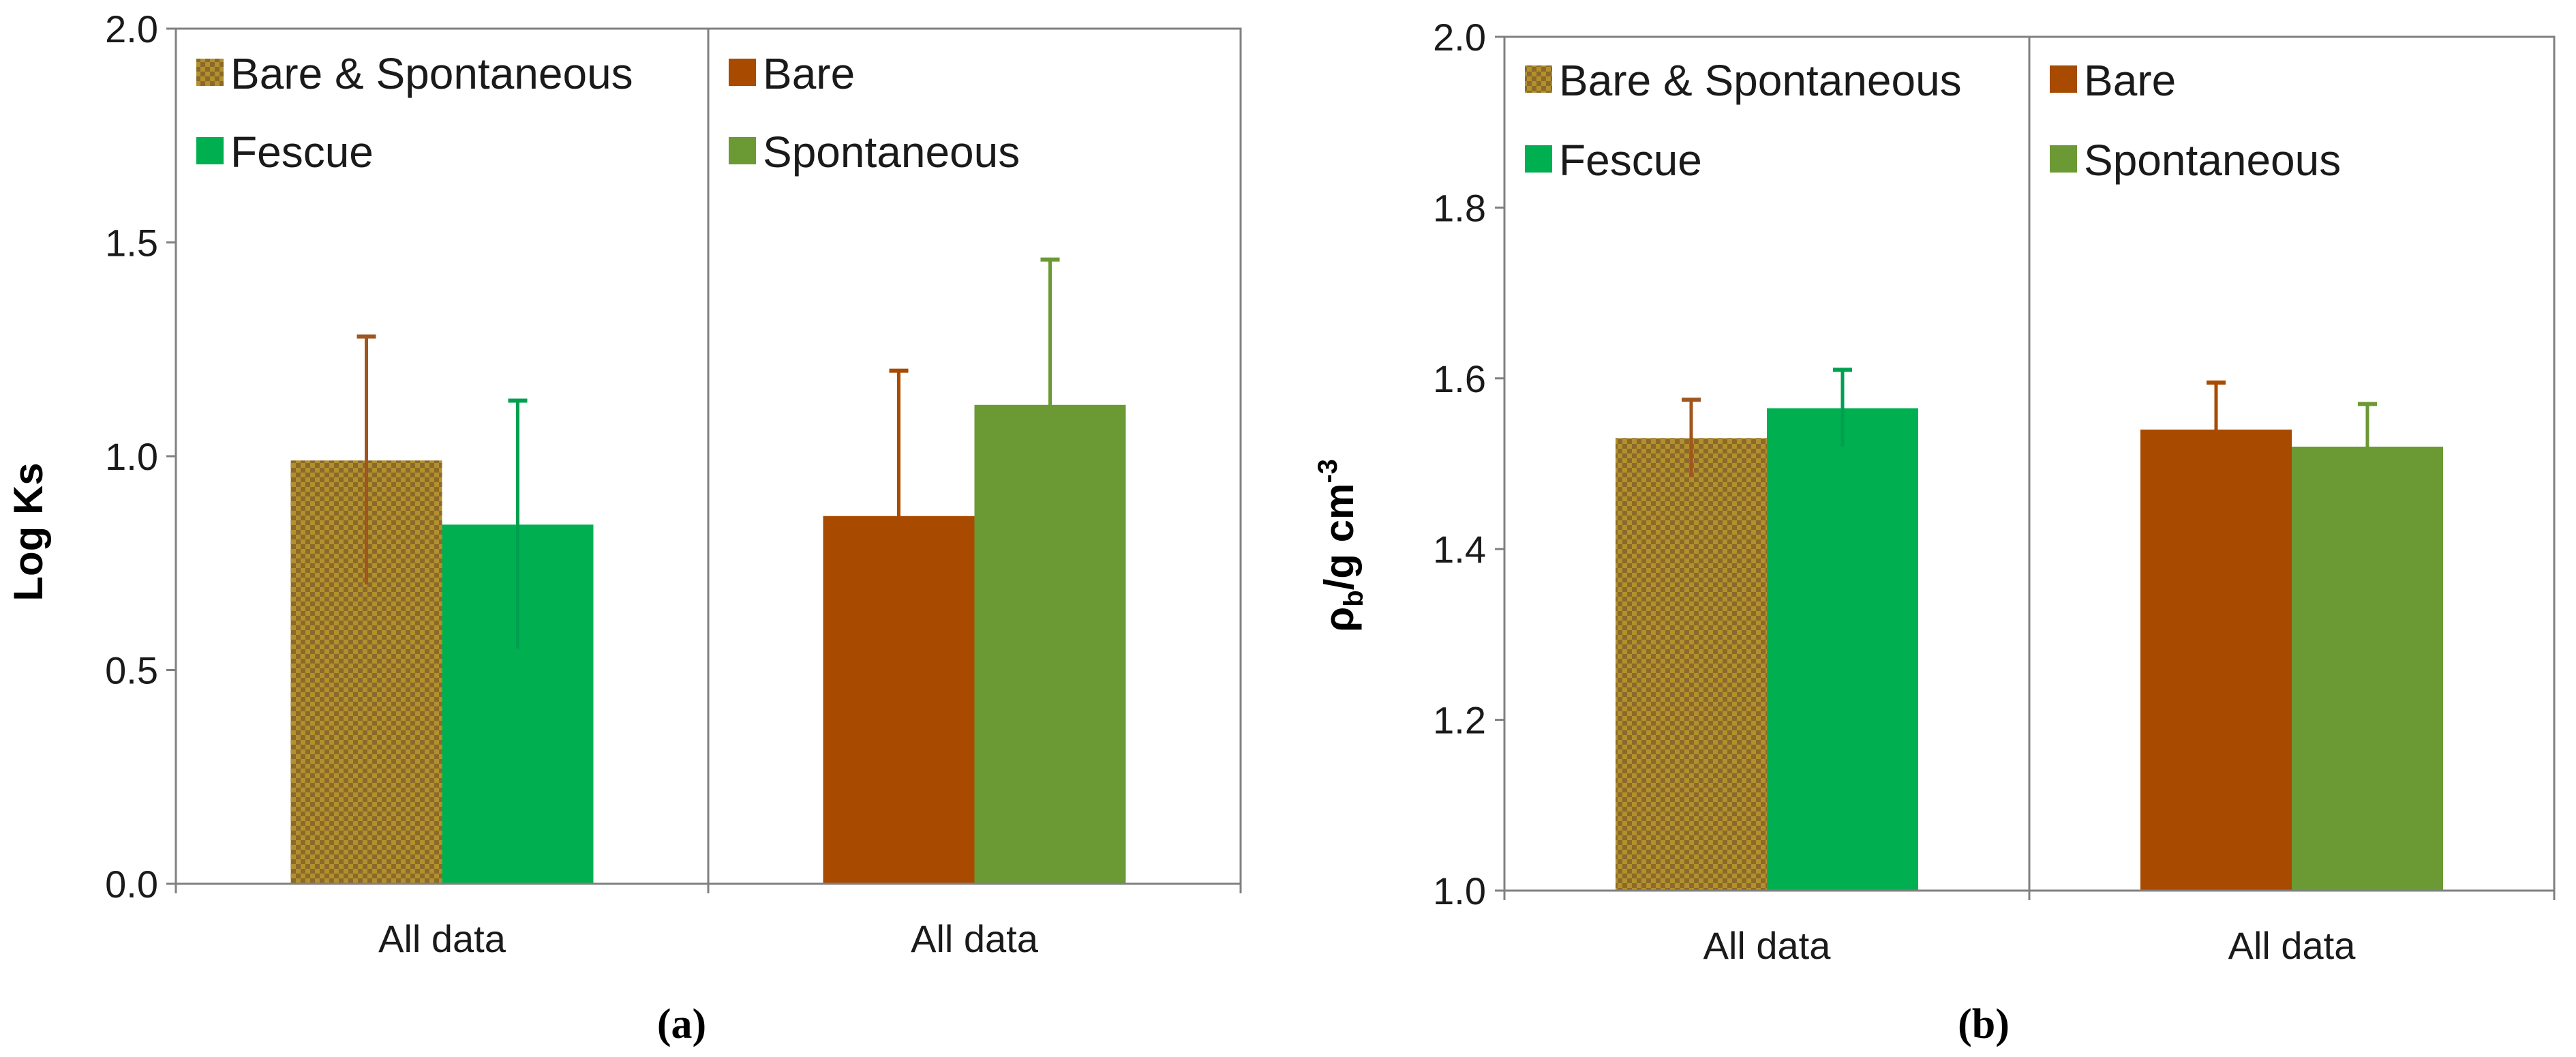 The image size is (2576, 1057). Describe the element at coordinates (131, 884) in the screenshot. I see `y-tick-label: 0.0` at that location.